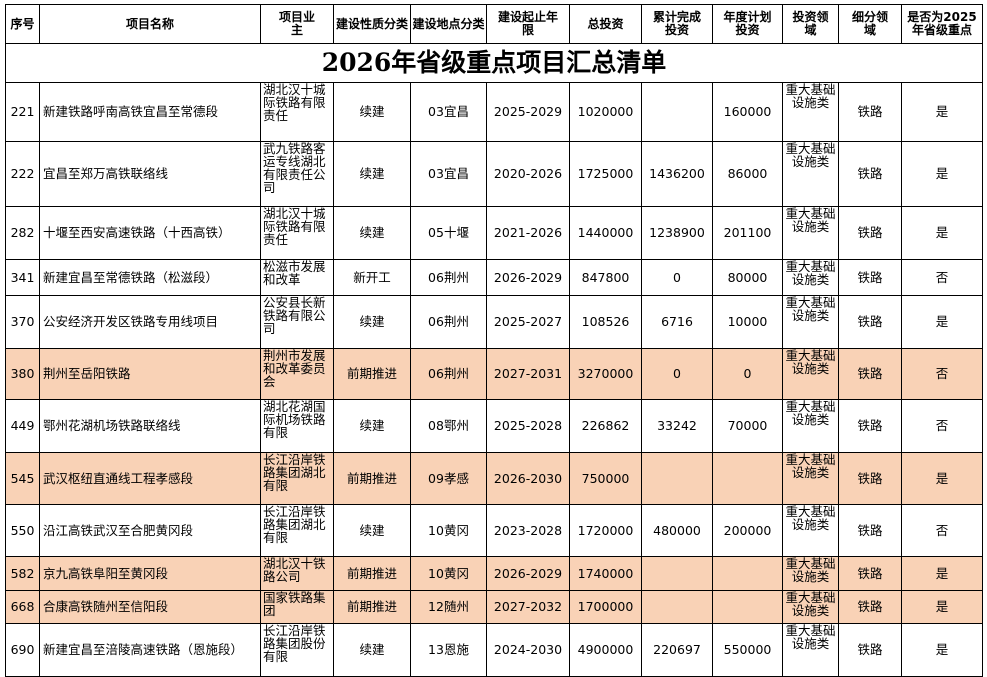 The image size is (987, 677). Describe the element at coordinates (22, 607) in the screenshot. I see `cell-seq: 668` at that location.